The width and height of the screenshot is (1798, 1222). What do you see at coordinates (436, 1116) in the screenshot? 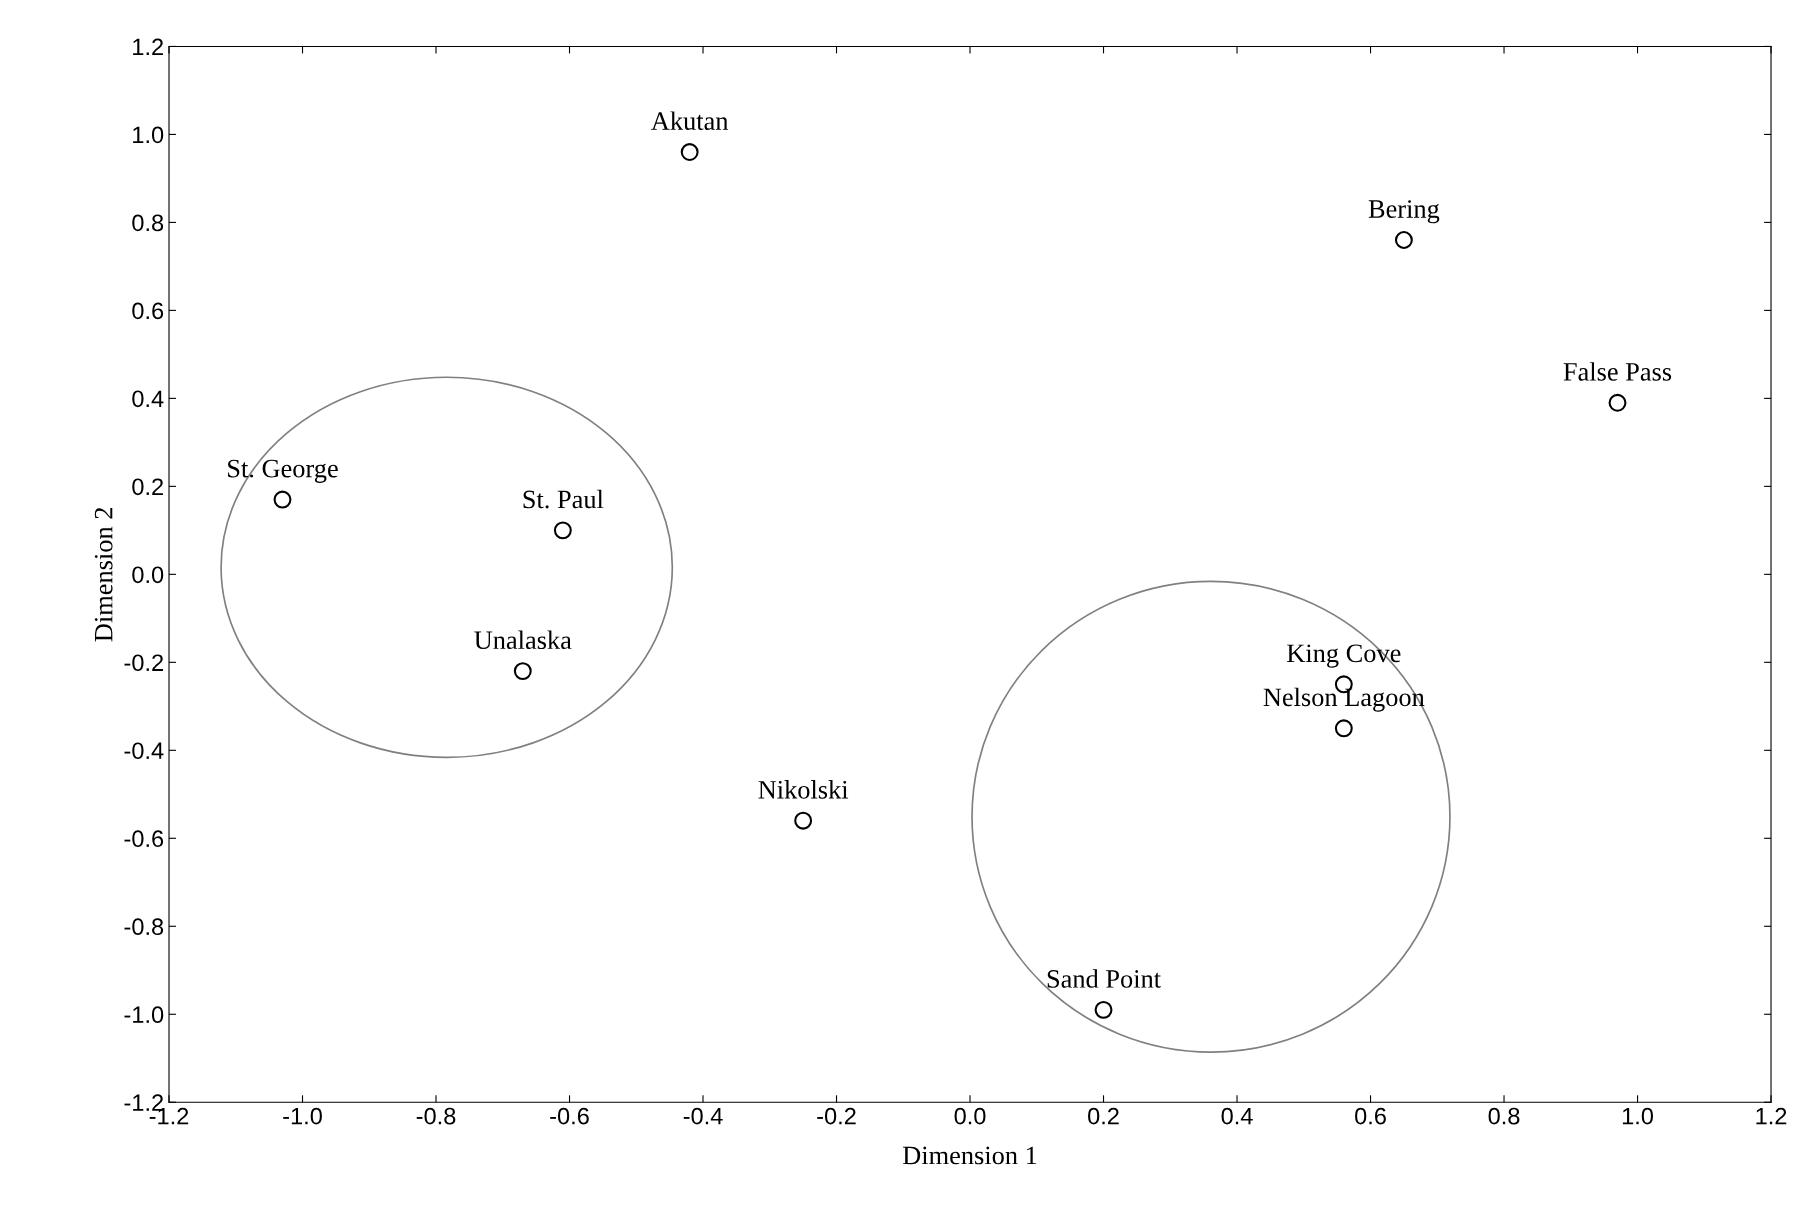
I see `x-tick-label: -0.8` at bounding box center [436, 1116].